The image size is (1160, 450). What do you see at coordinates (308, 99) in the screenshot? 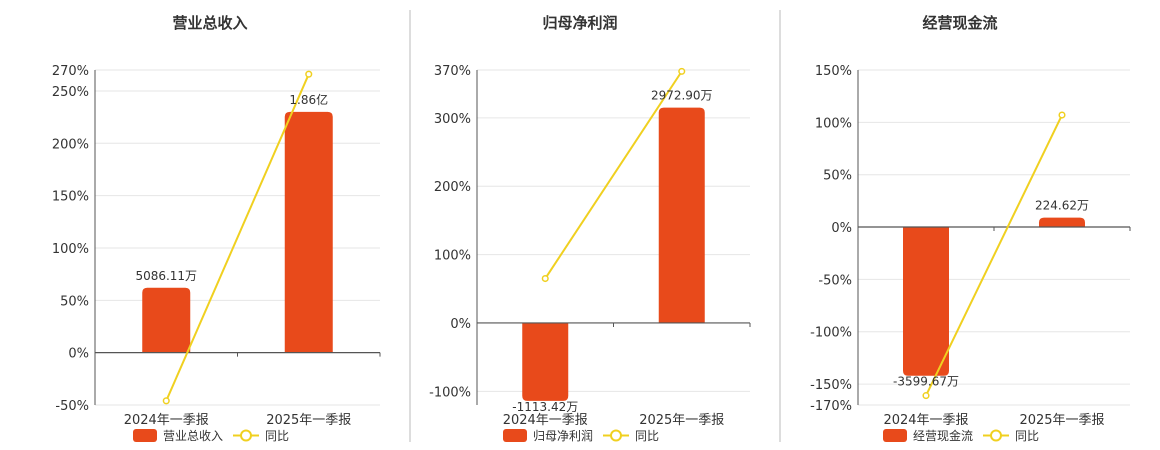
I see `bar-data-label: 1.86亿` at bounding box center [308, 99].